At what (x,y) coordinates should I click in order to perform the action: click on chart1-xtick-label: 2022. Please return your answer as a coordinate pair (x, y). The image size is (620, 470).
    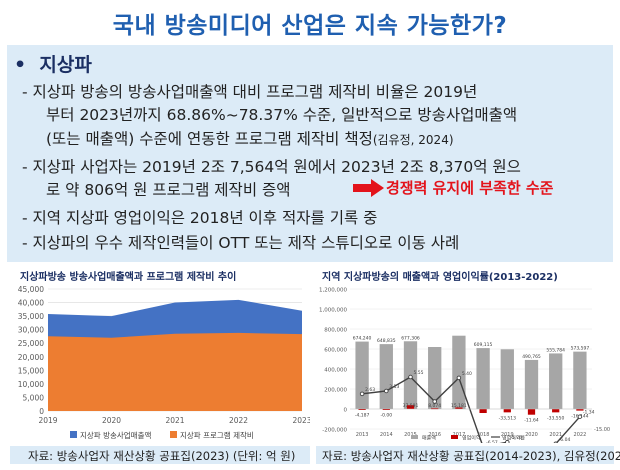
    Looking at the image, I should click on (238, 420).